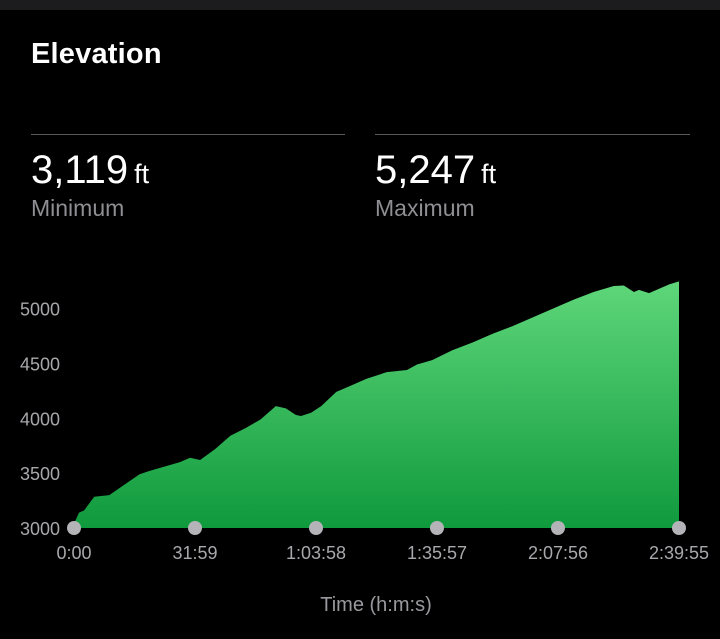 This screenshot has height=639, width=720. What do you see at coordinates (142, 174) in the screenshot?
I see `minimum-unit: ft` at bounding box center [142, 174].